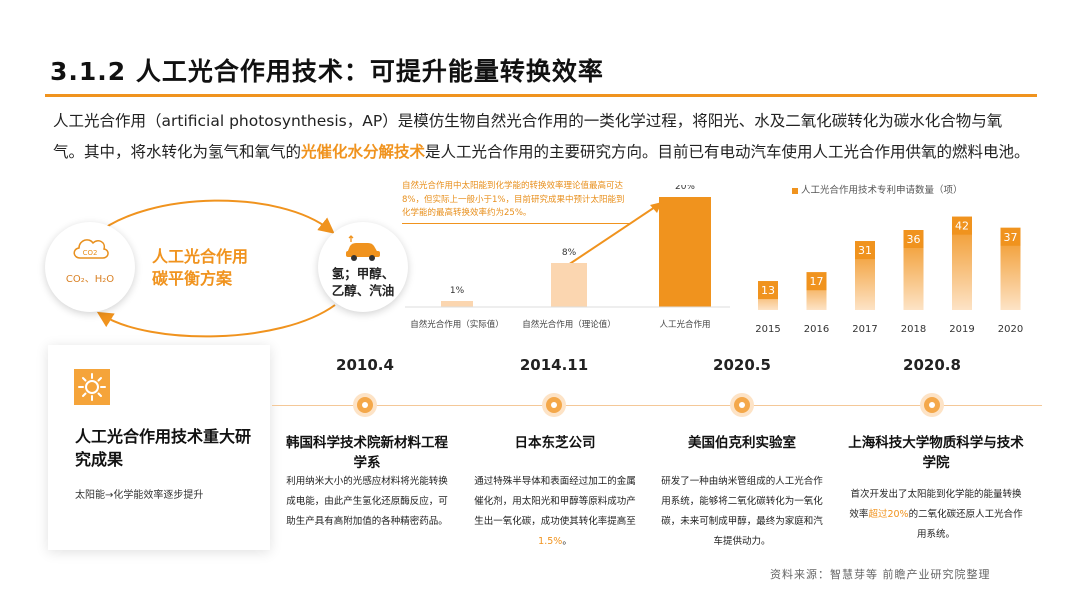 The width and height of the screenshot is (1080, 607). What do you see at coordinates (913, 329) in the screenshot?
I see `patent-year-label: 2018` at bounding box center [913, 329].